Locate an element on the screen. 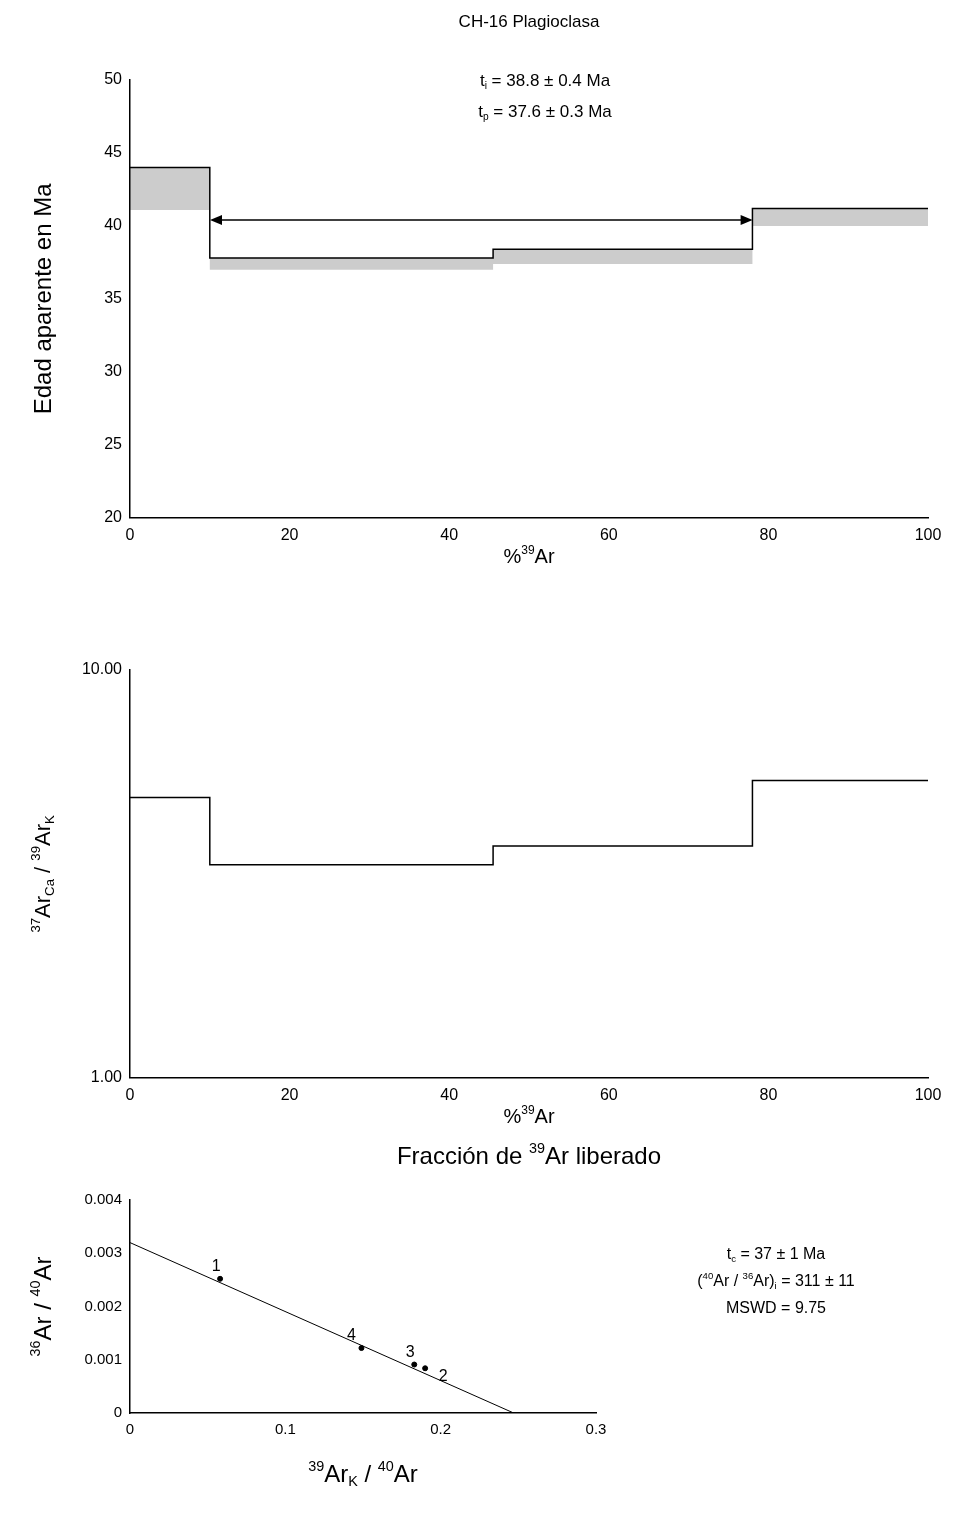  y-tick-label: 0.004 is located at coordinates (103, 1199).